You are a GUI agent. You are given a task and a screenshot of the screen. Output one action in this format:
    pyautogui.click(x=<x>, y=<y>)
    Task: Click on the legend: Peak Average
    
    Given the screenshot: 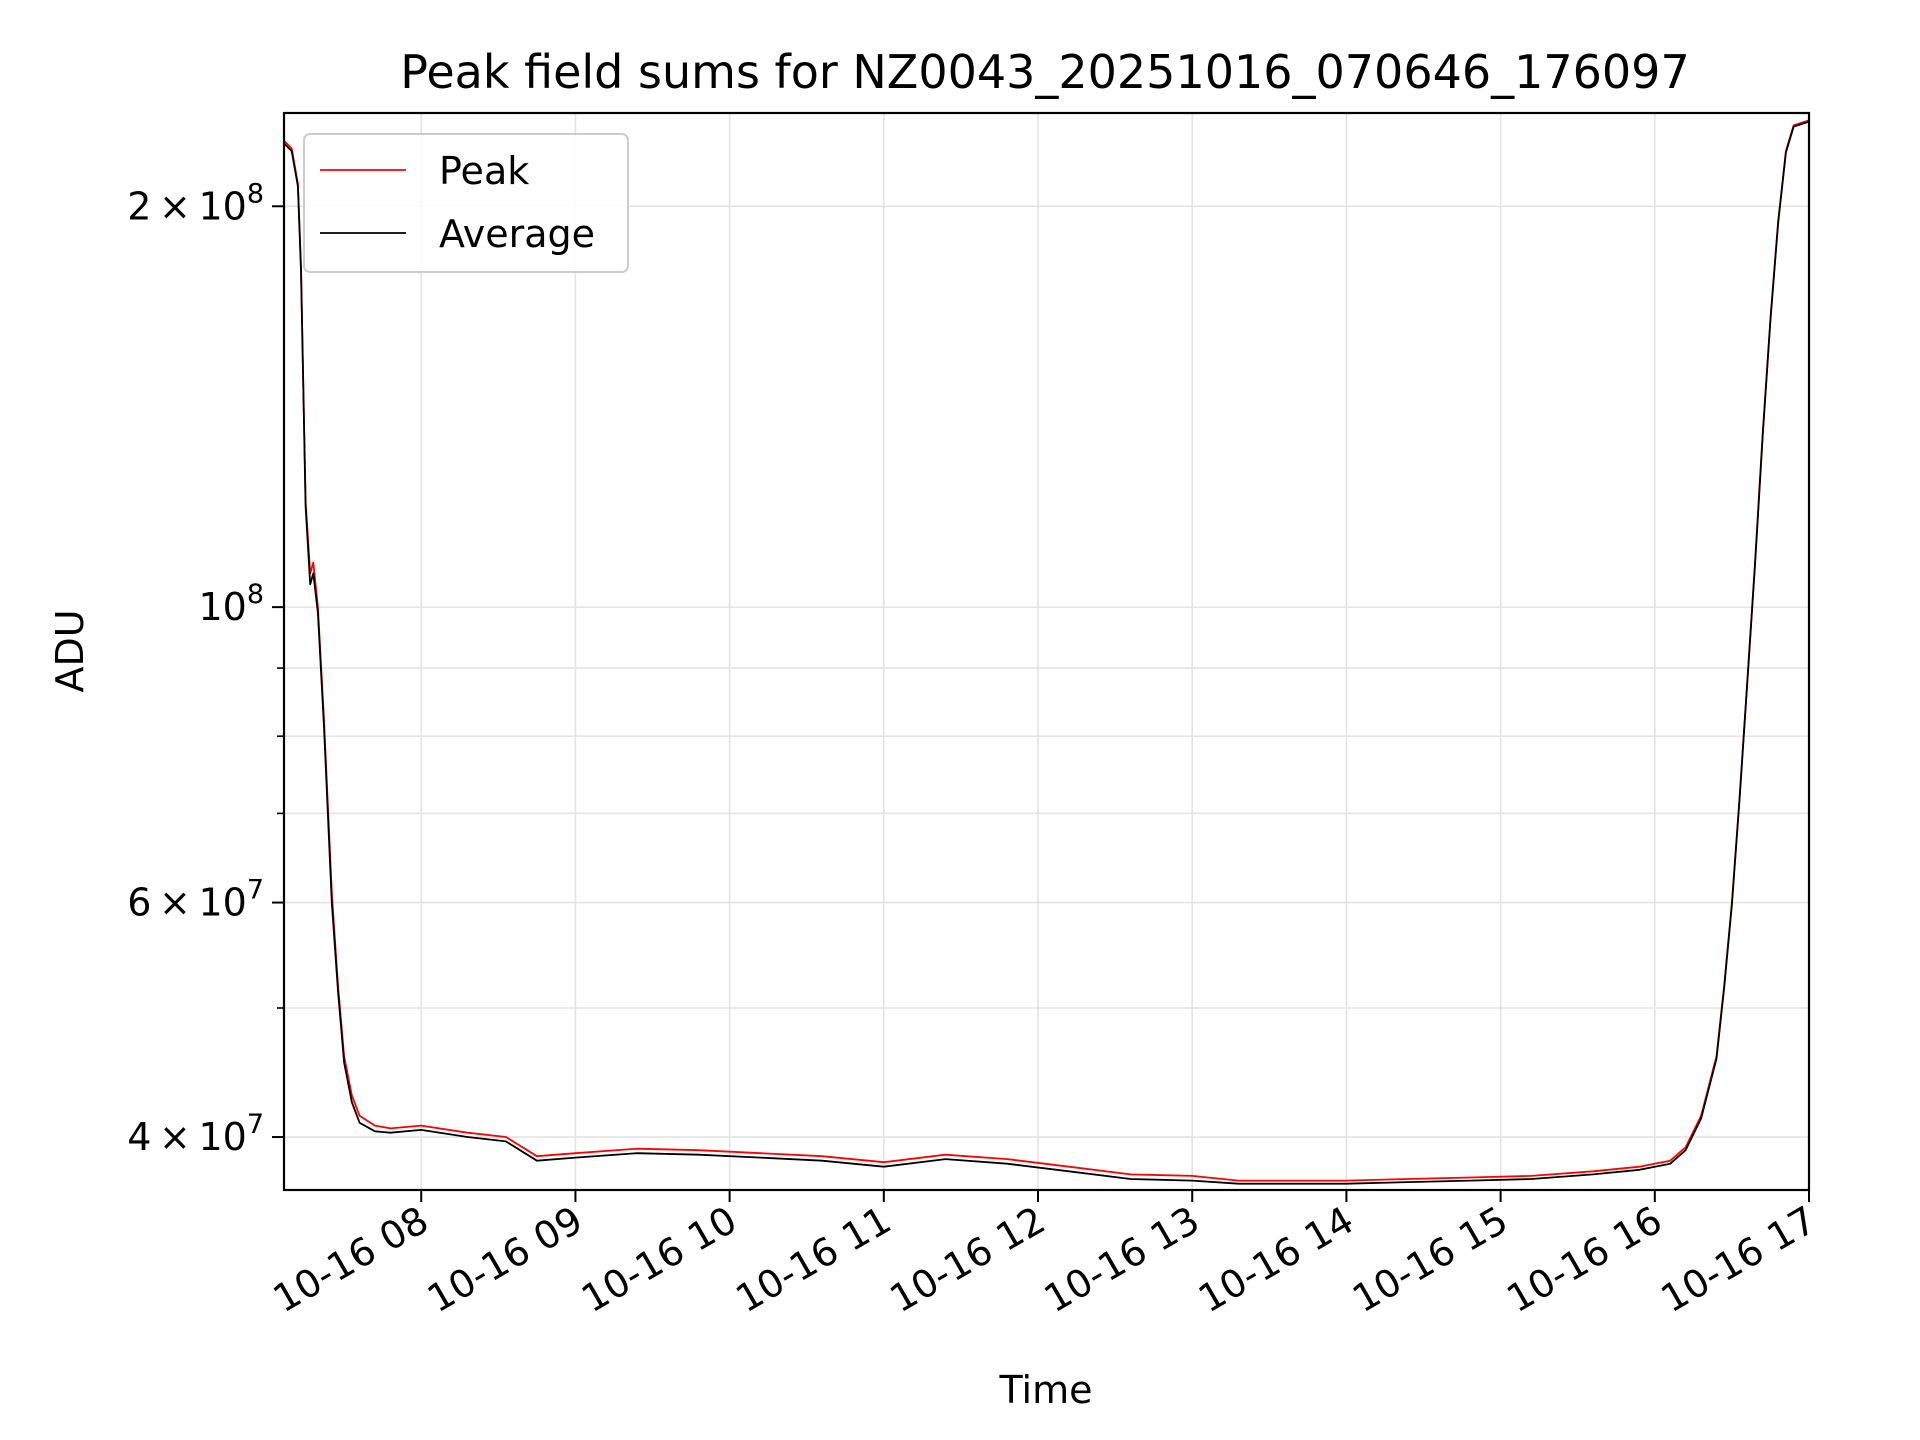 What is the action you would take?
    pyautogui.click(x=466, y=203)
    